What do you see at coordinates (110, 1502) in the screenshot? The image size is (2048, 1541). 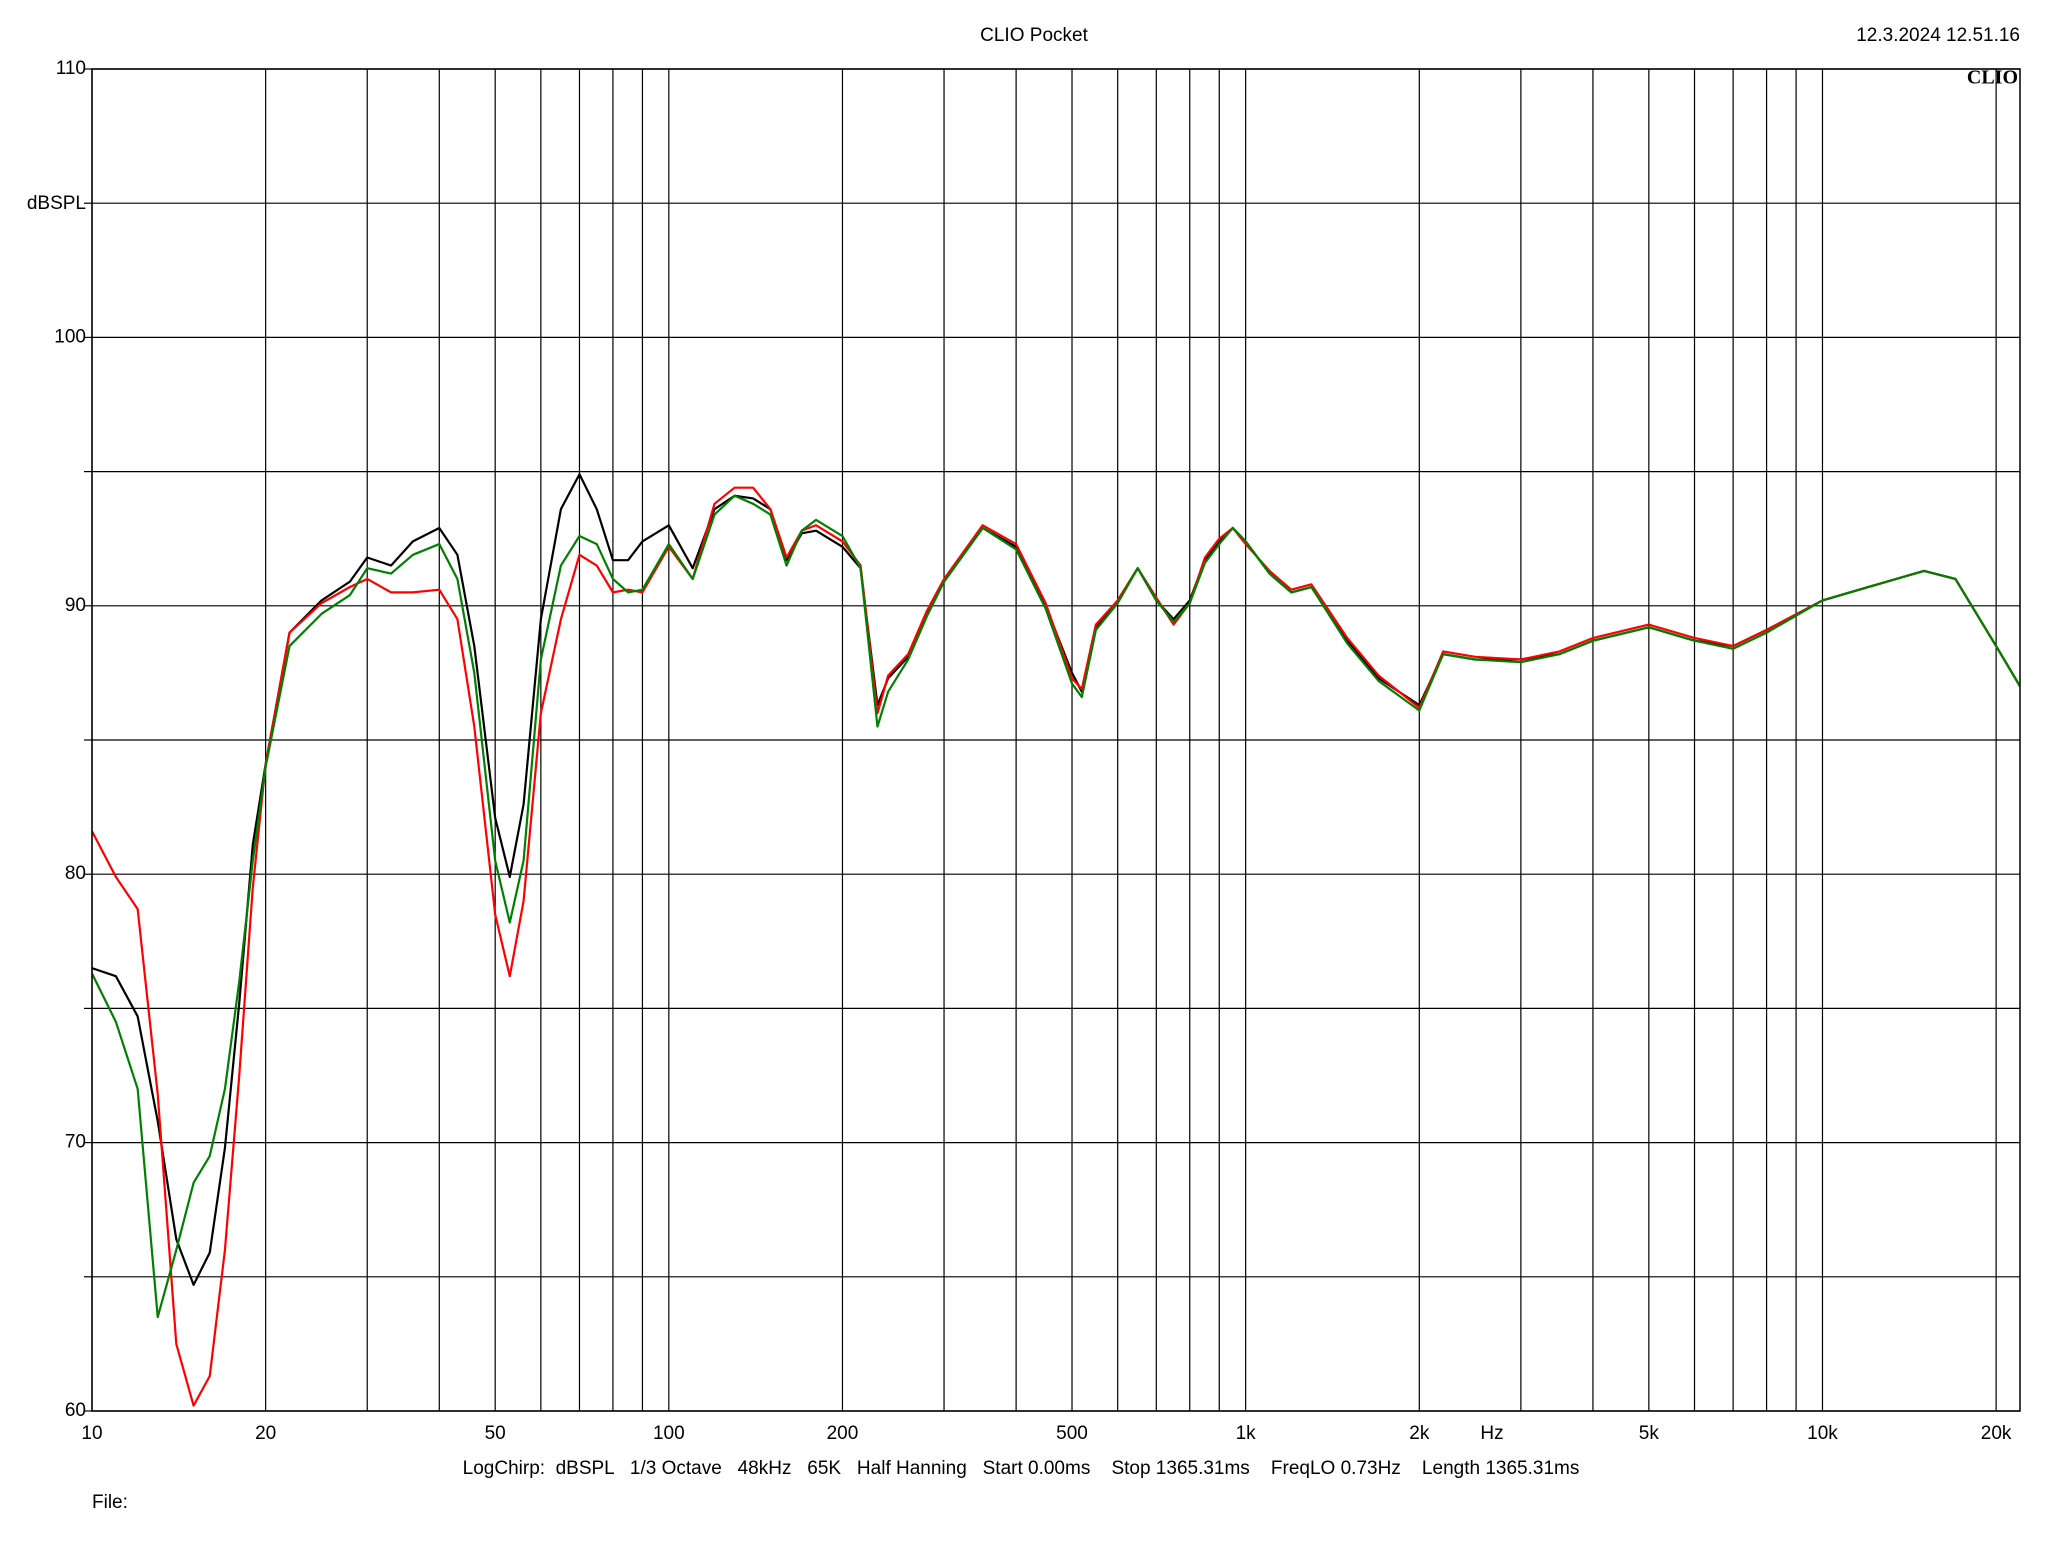 I see `file-label: File:` at bounding box center [110, 1502].